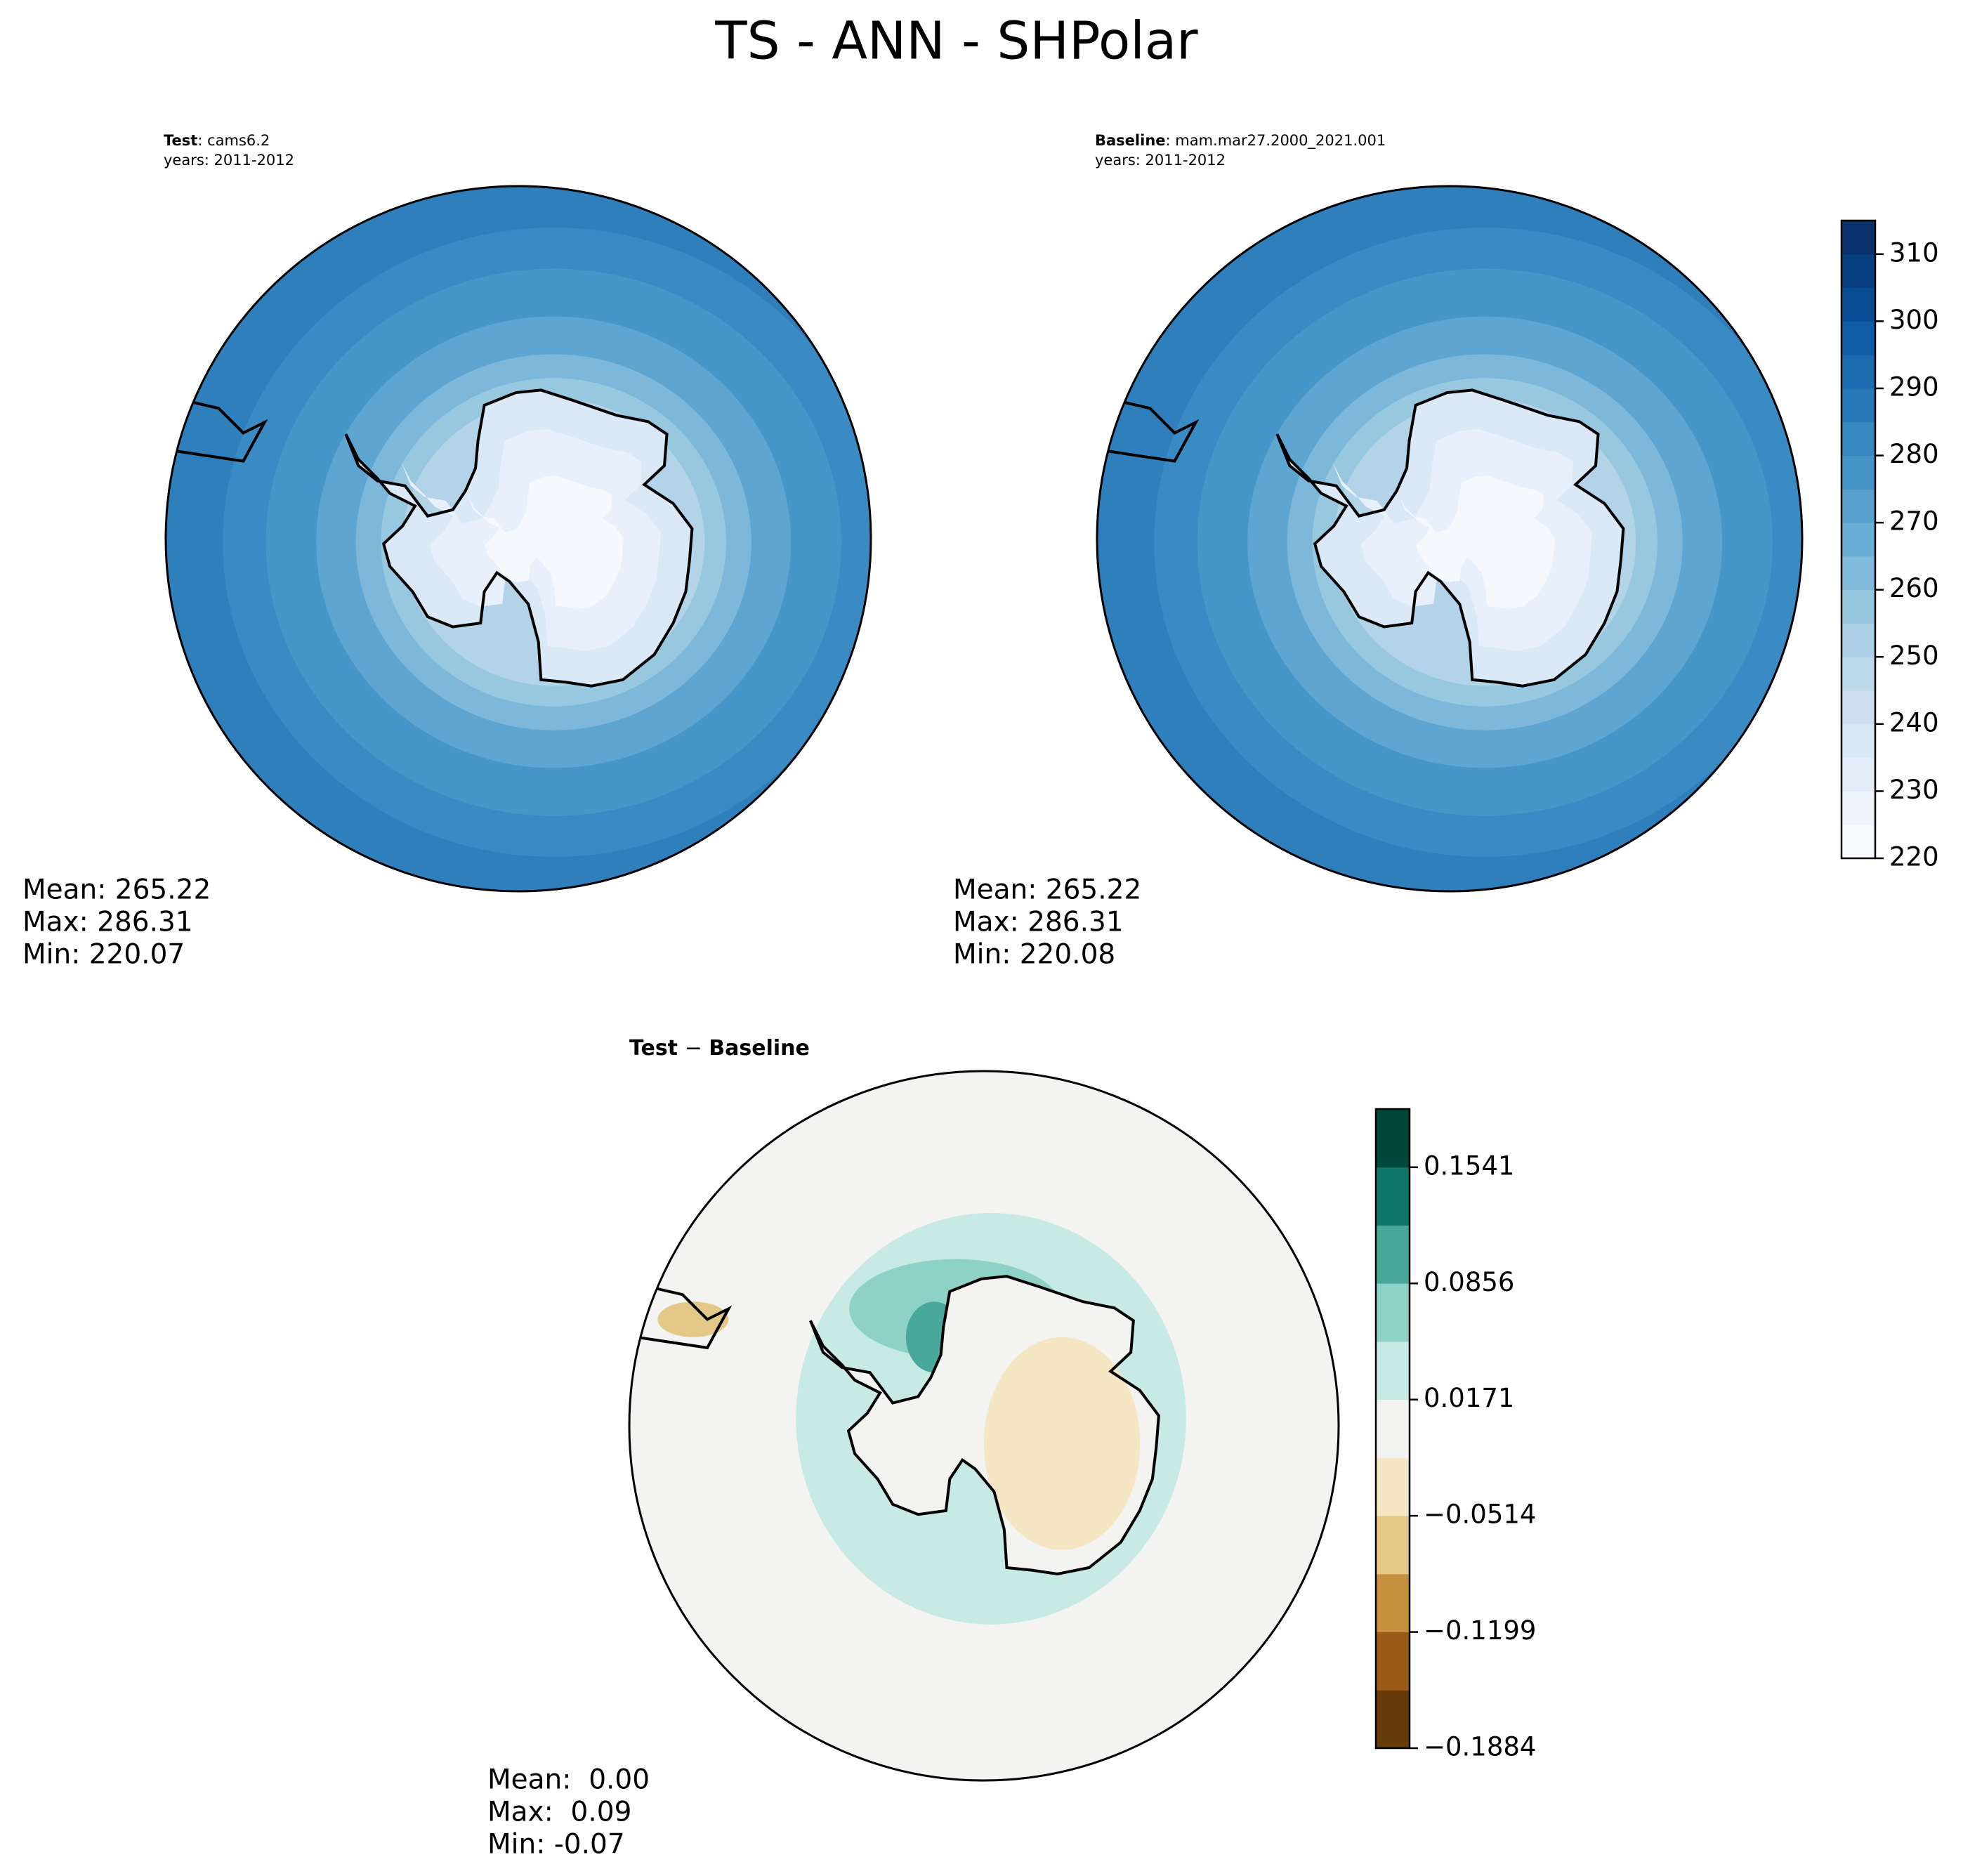  I want to click on caption-part: : cams6.2, so click(233, 140).